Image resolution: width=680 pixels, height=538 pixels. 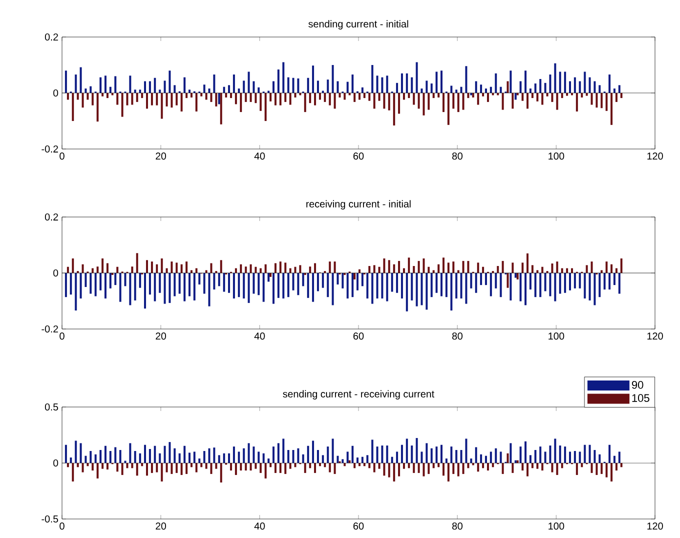 I want to click on chart-title: sending current - receiving current, so click(x=358, y=395).